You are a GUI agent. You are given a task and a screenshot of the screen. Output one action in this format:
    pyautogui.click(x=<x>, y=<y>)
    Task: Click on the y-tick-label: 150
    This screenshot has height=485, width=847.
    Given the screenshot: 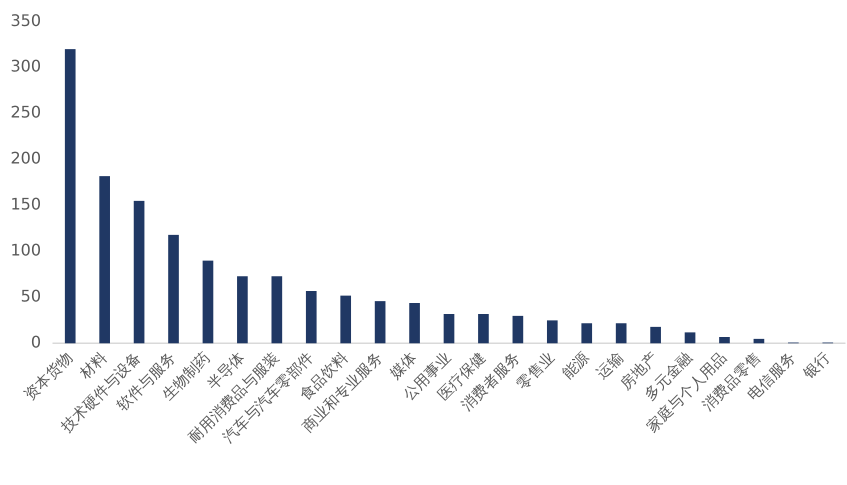 What is the action you would take?
    pyautogui.click(x=25, y=204)
    